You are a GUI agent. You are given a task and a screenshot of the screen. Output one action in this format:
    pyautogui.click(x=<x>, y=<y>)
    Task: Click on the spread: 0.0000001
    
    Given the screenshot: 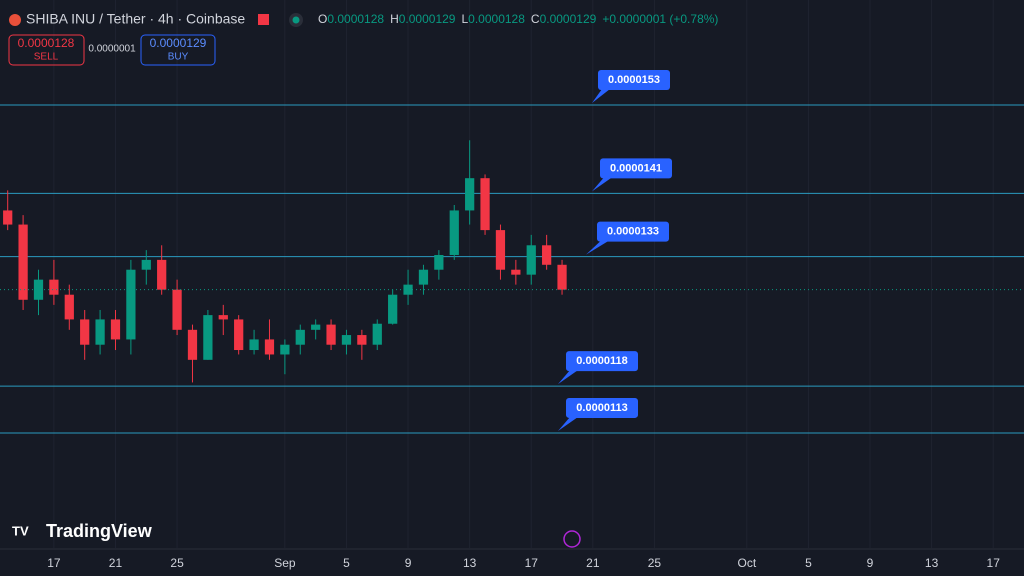 What is the action you would take?
    pyautogui.click(x=112, y=49)
    